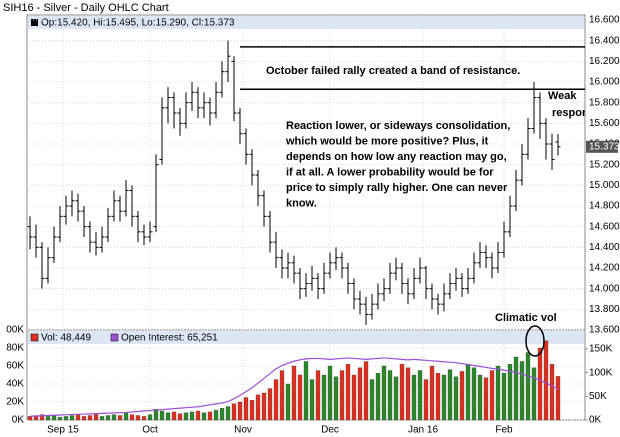 The width and height of the screenshot is (620, 437). Describe the element at coordinates (504, 430) in the screenshot. I see `x-tick-label: Feb` at that location.